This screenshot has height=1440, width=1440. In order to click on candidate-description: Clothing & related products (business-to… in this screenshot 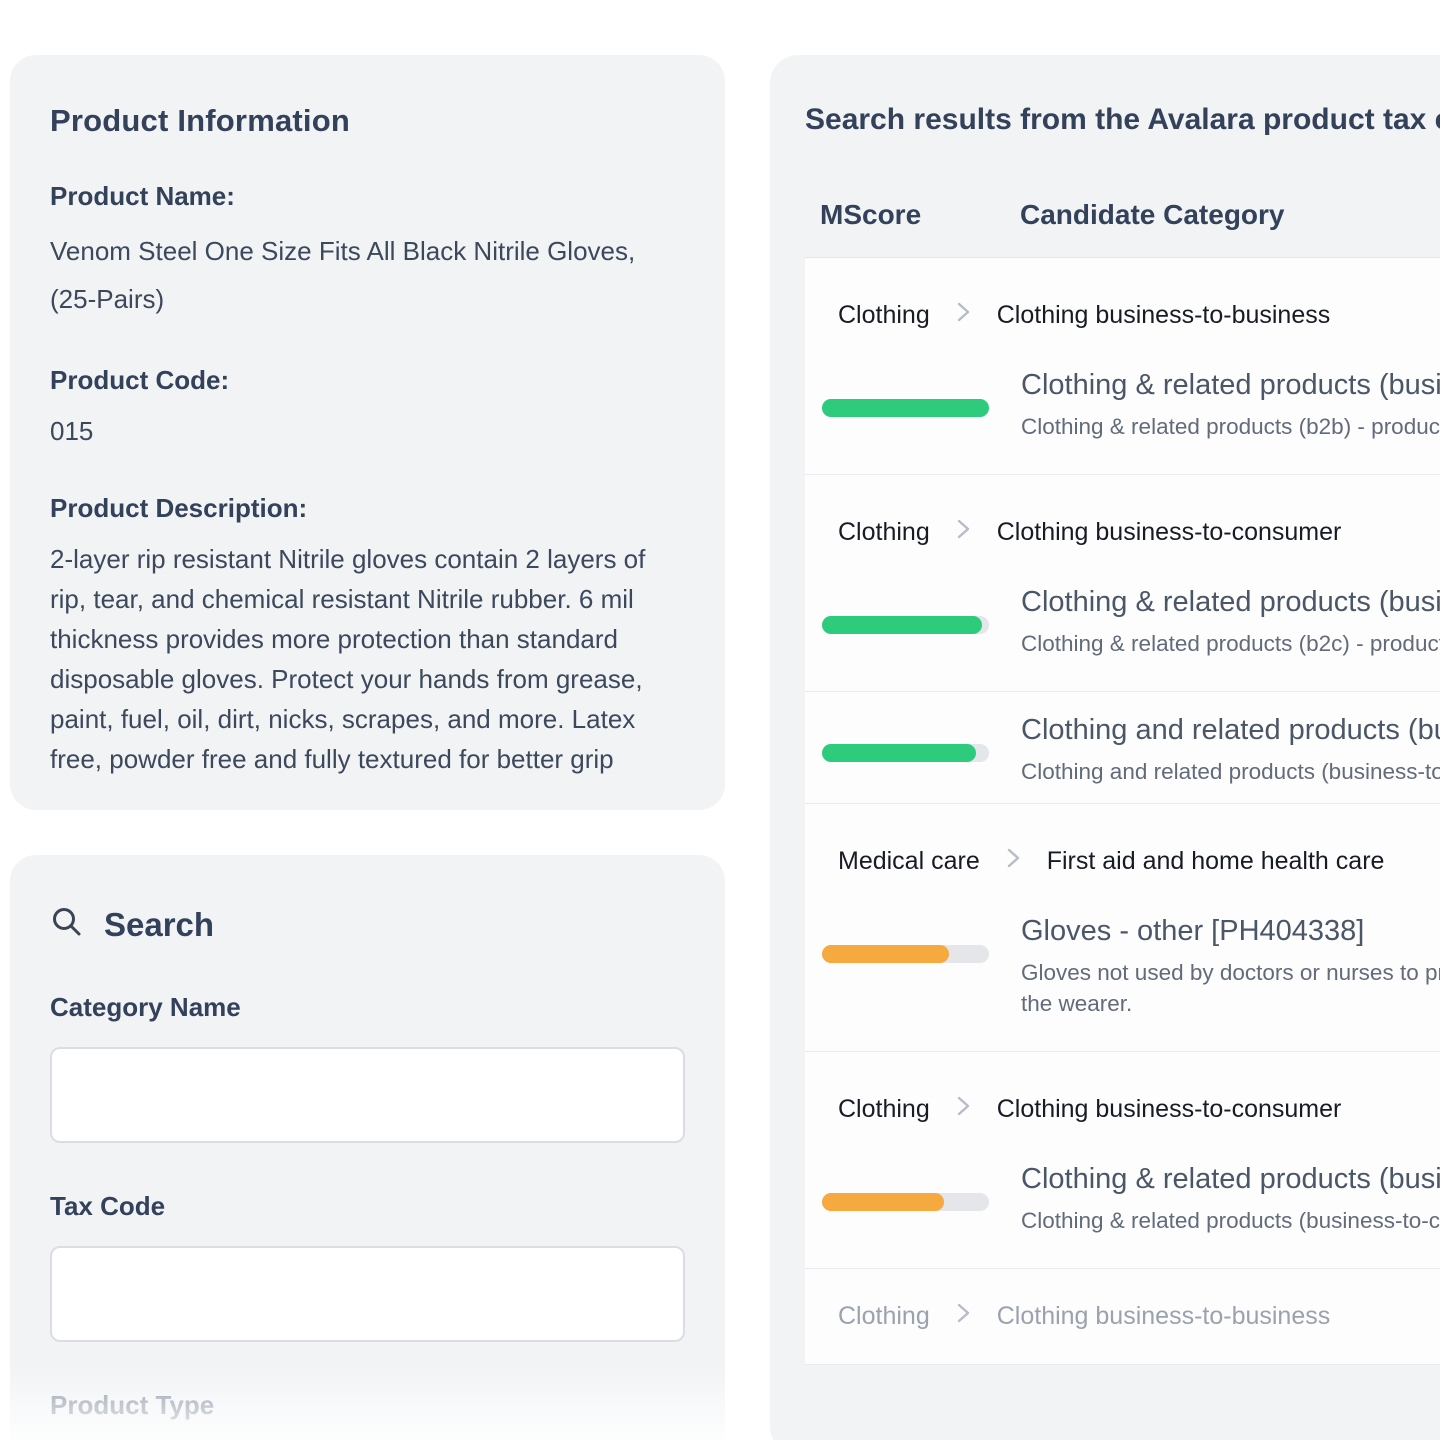, I will do `click(1230, 1220)`.